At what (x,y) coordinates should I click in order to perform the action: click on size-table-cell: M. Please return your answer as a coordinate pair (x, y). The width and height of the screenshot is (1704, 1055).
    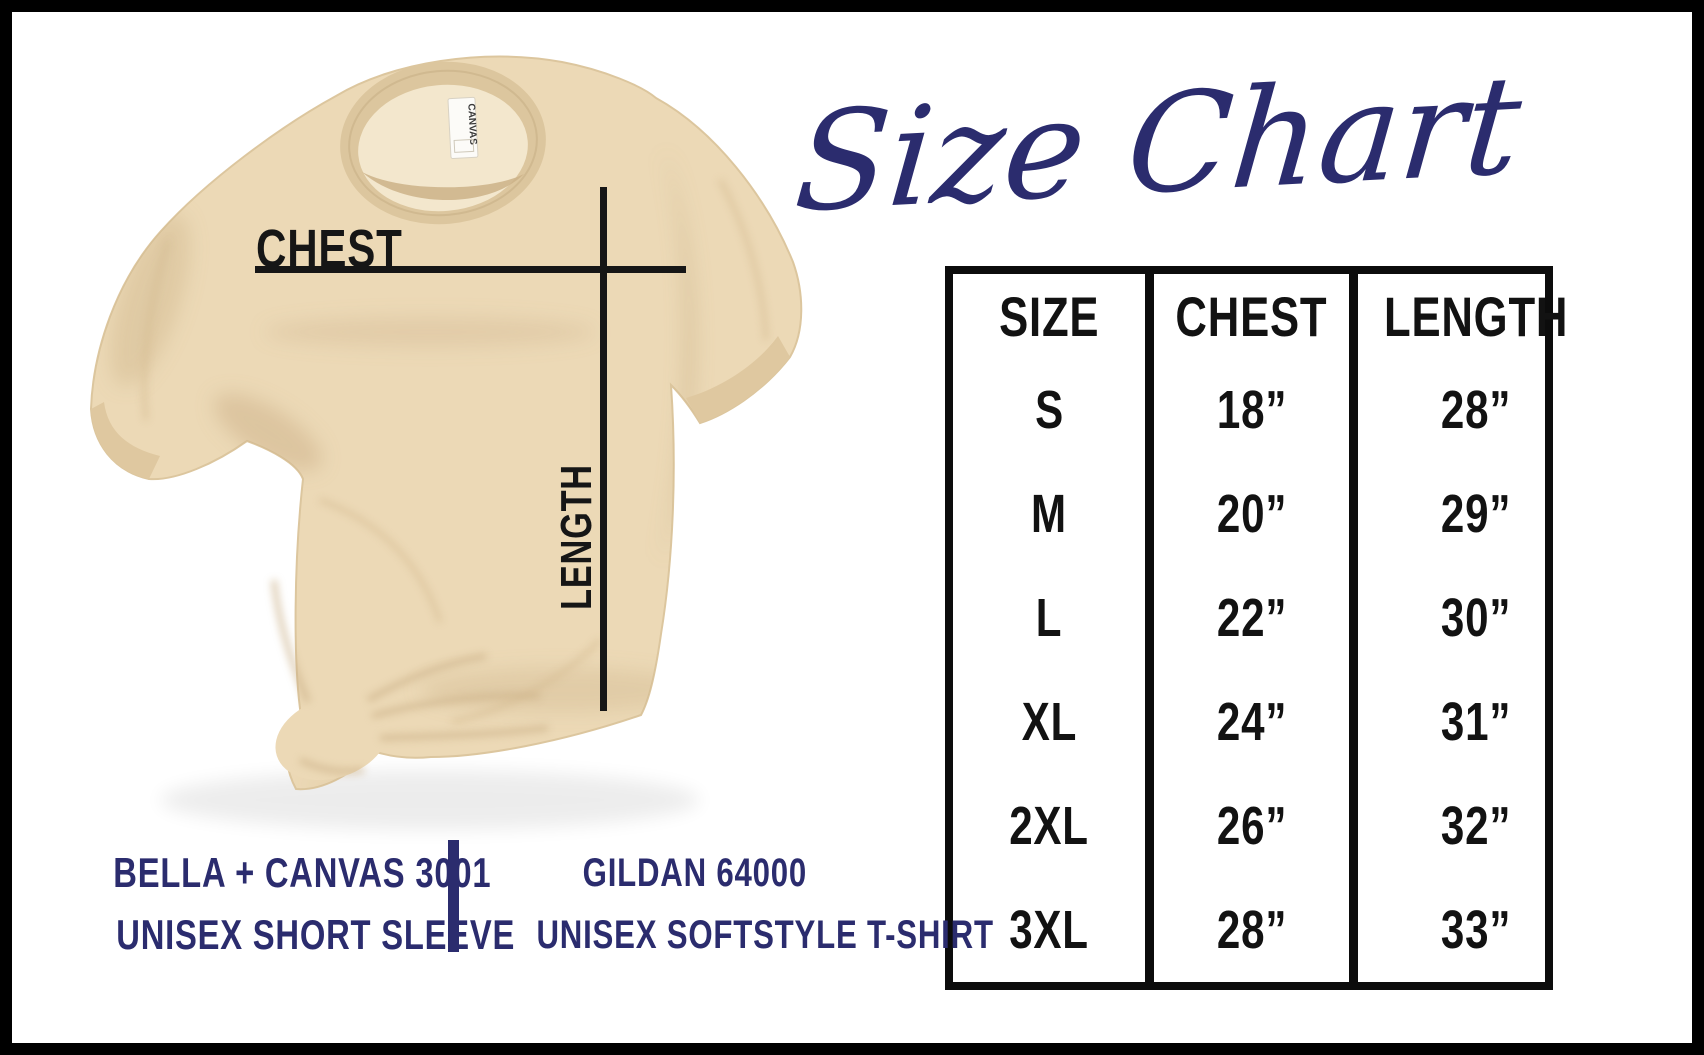
    Looking at the image, I should click on (1049, 514).